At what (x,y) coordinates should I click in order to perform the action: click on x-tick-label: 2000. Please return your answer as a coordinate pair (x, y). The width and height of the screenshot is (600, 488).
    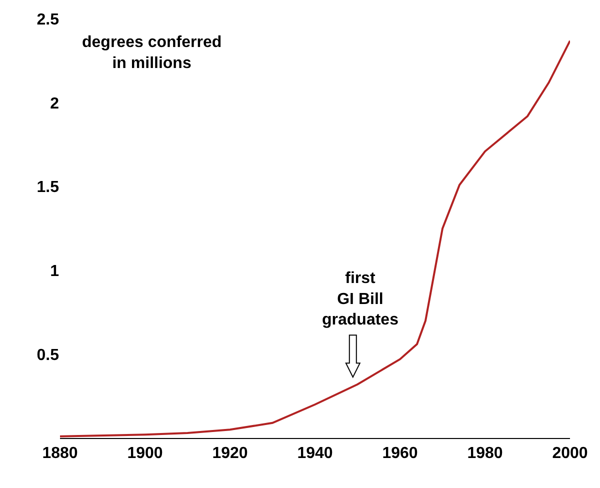
    Looking at the image, I should click on (570, 453).